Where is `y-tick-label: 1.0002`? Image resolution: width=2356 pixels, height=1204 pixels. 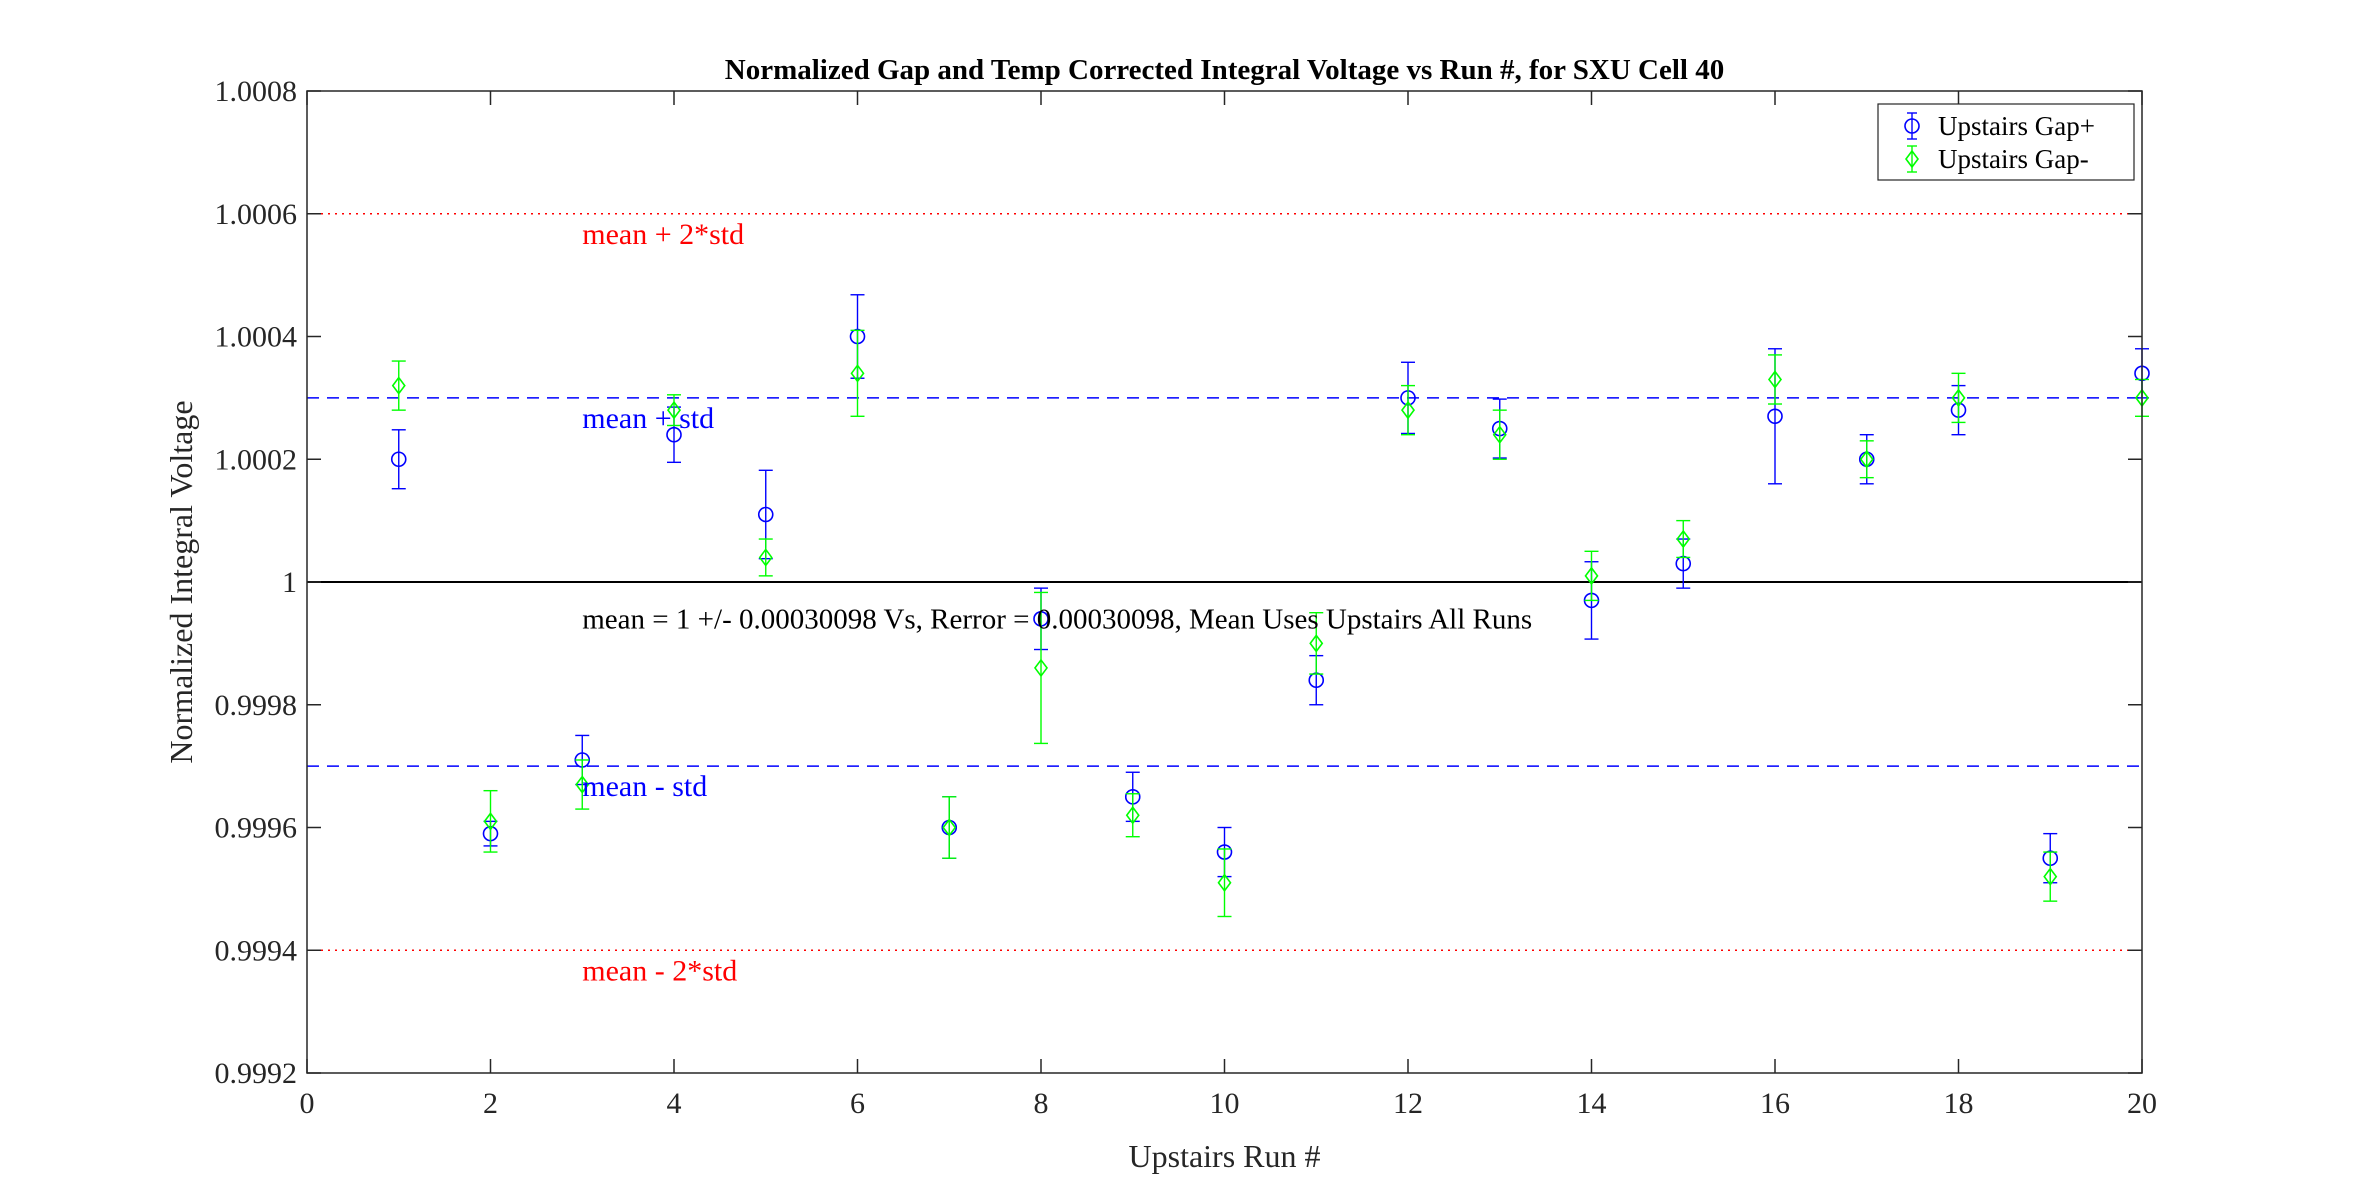 y-tick-label: 1.0002 is located at coordinates (256, 459).